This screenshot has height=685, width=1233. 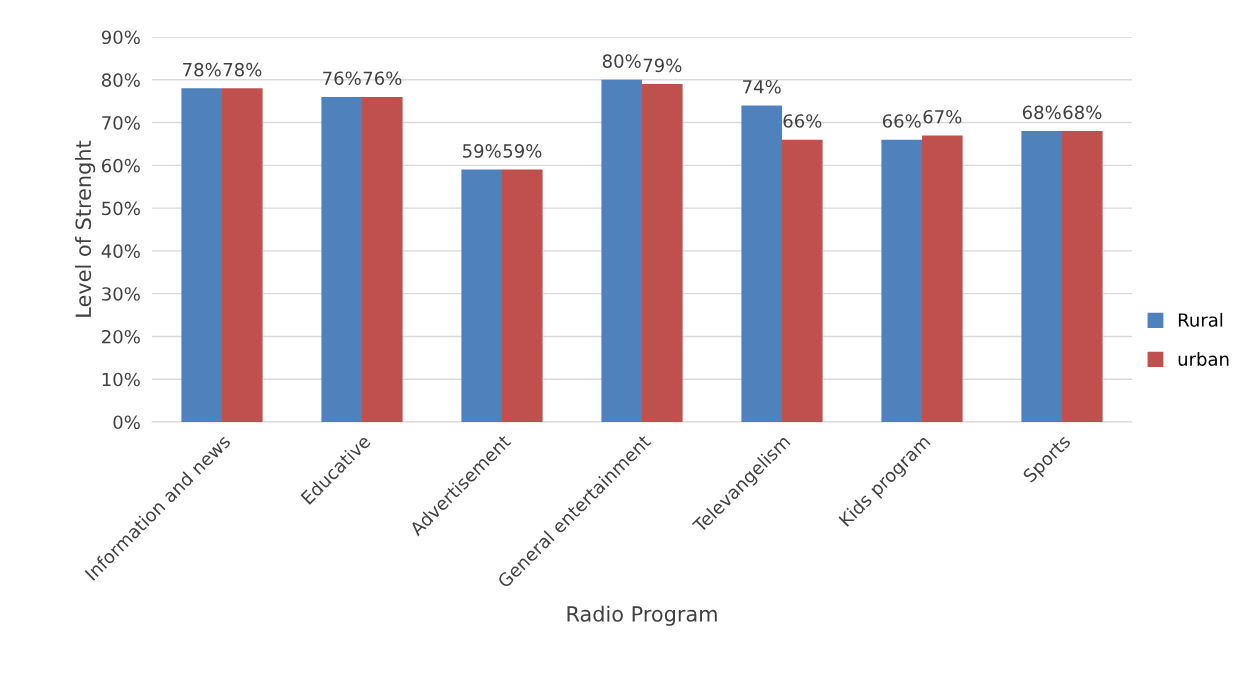 I want to click on data-label: 67%, so click(x=942, y=116).